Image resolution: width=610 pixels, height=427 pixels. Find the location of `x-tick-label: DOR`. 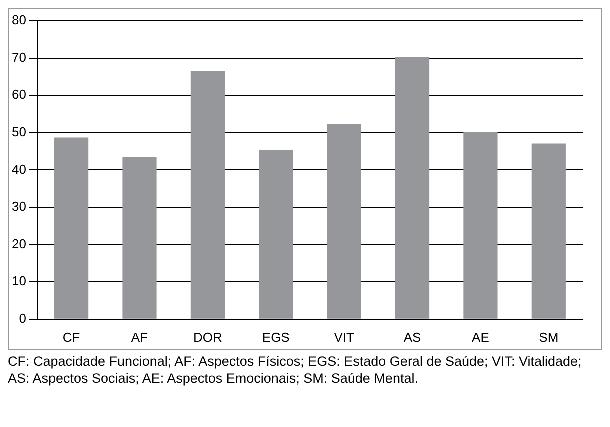

x-tick-label: DOR is located at coordinates (207, 337).